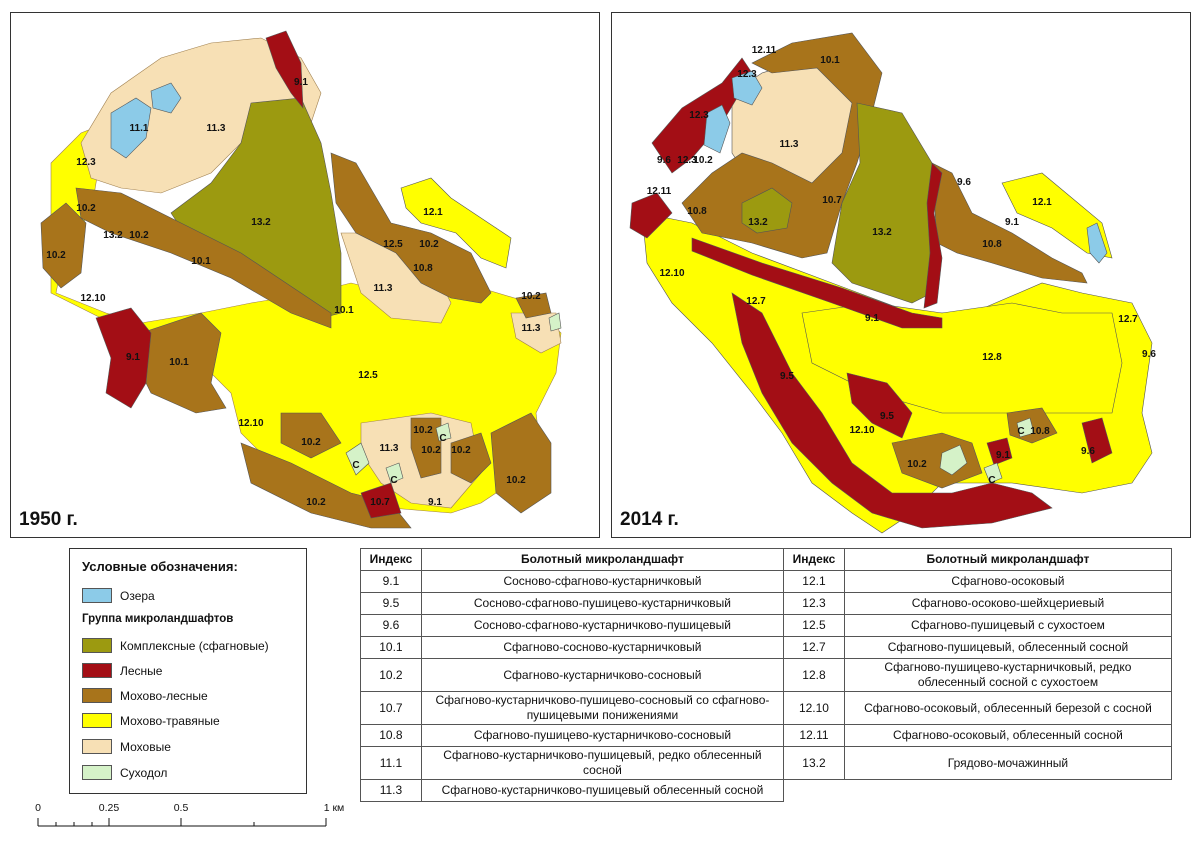  Describe the element at coordinates (391, 675) in the screenshot. I see `table-cell: 10.2` at that location.